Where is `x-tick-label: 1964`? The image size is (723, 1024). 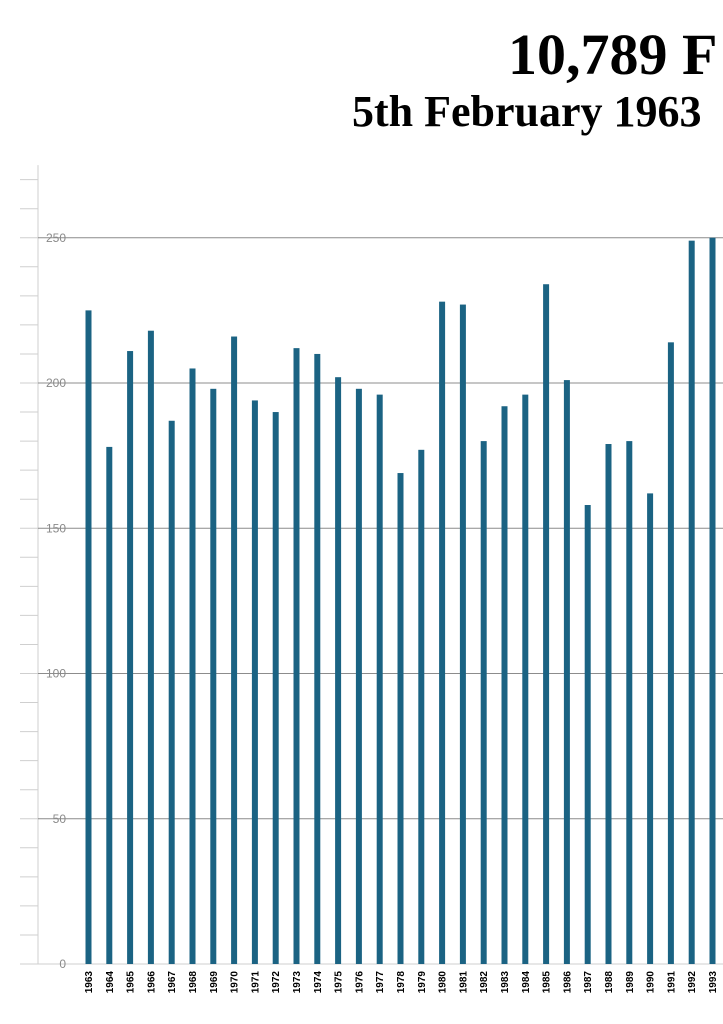
x-tick-label: 1964 is located at coordinates (110, 982).